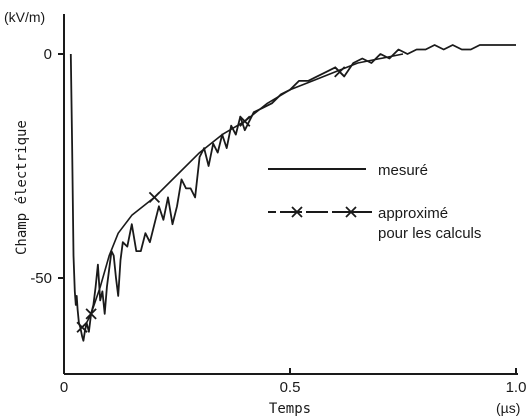 The image size is (532, 419). I want to click on x-tick-label: 0.5, so click(290, 387).